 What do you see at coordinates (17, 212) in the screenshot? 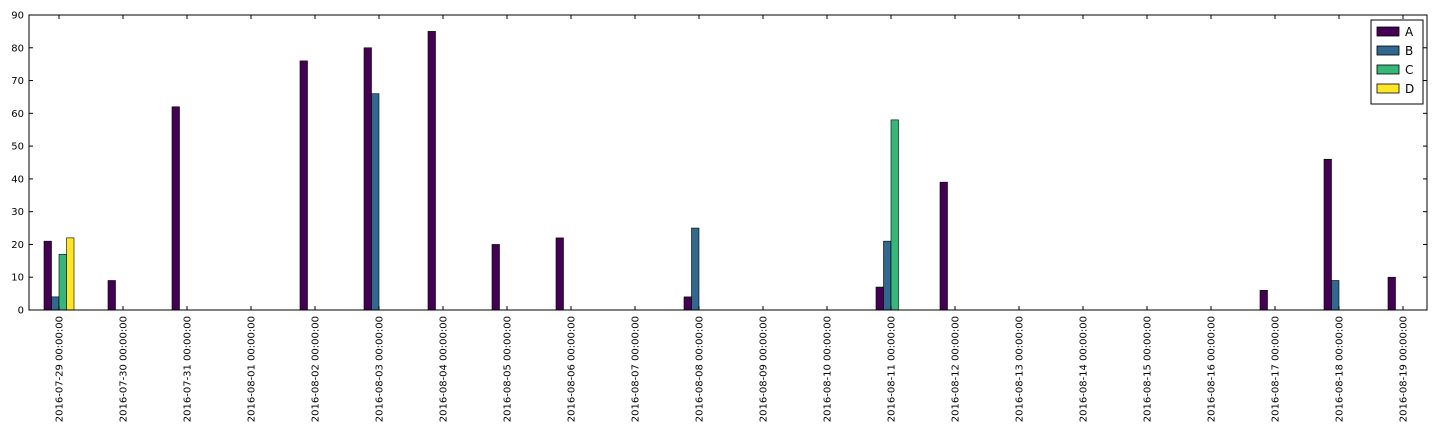
I see `y-tick-label: 30` at bounding box center [17, 212].